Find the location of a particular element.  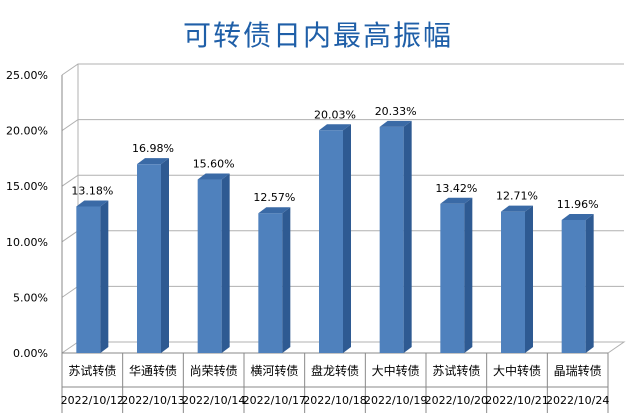

data-label: 12.71% is located at coordinates (517, 196).